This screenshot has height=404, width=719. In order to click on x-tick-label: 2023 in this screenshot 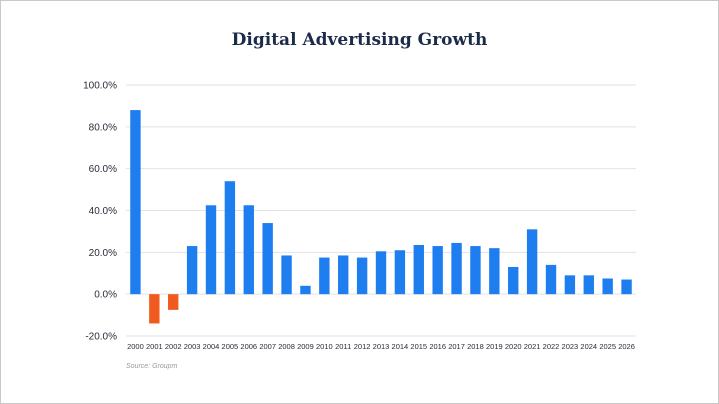, I will do `click(570, 346)`.